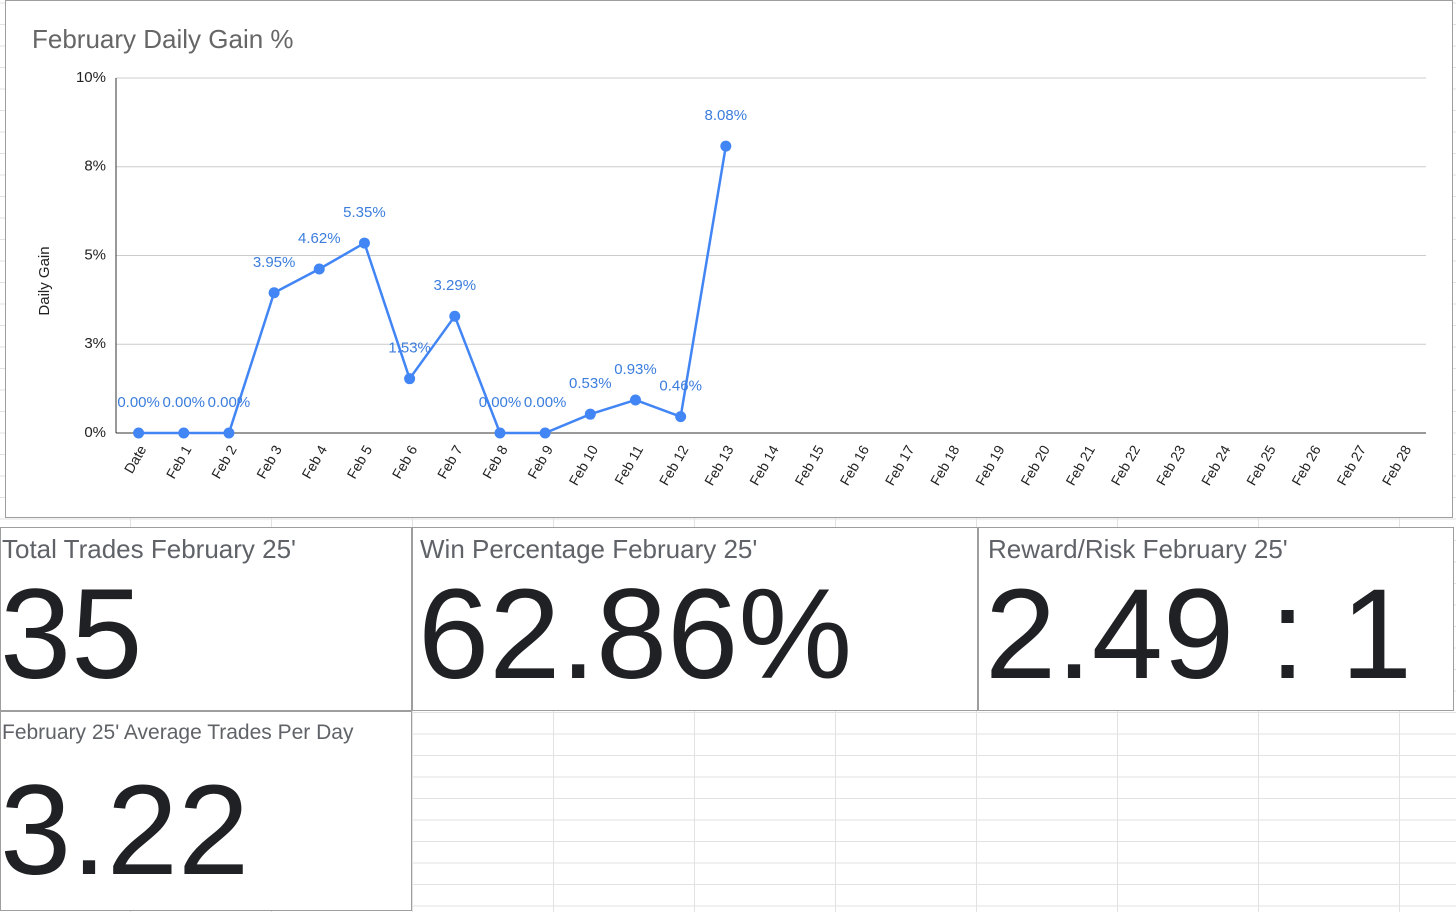 Image resolution: width=1456 pixels, height=912 pixels. What do you see at coordinates (95, 432) in the screenshot?
I see `y-tick-label: 0%` at bounding box center [95, 432].